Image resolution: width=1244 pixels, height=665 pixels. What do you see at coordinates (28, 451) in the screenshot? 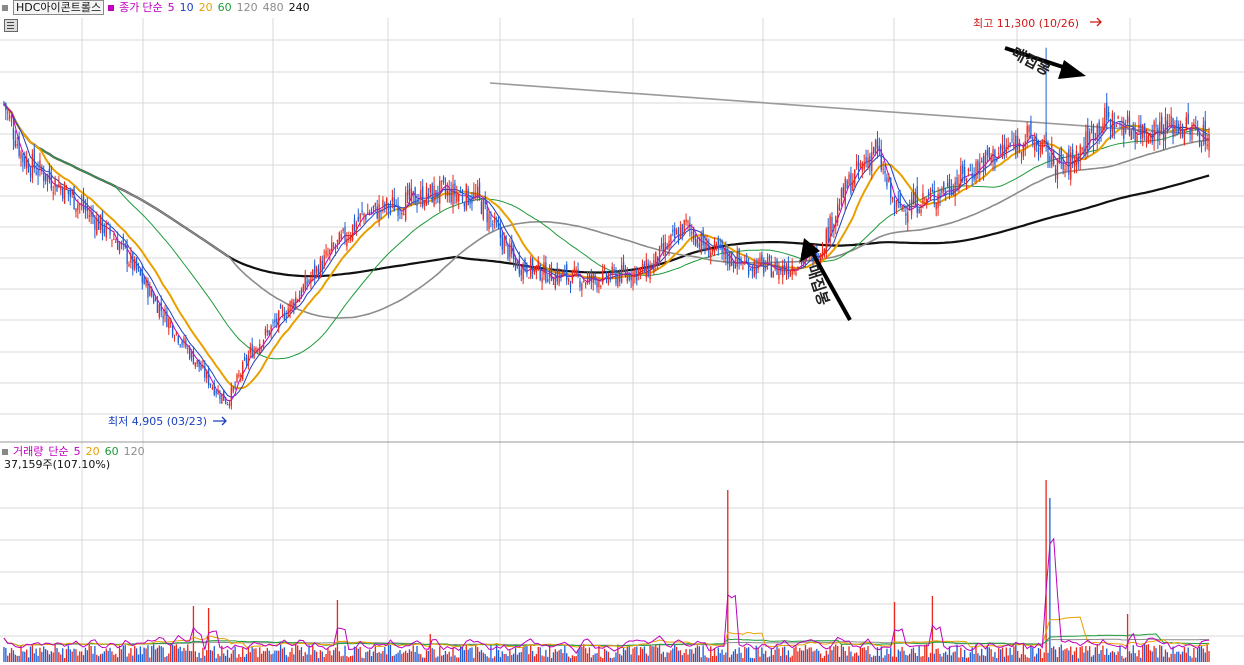
I see `volume-title: 거래량` at bounding box center [28, 451].